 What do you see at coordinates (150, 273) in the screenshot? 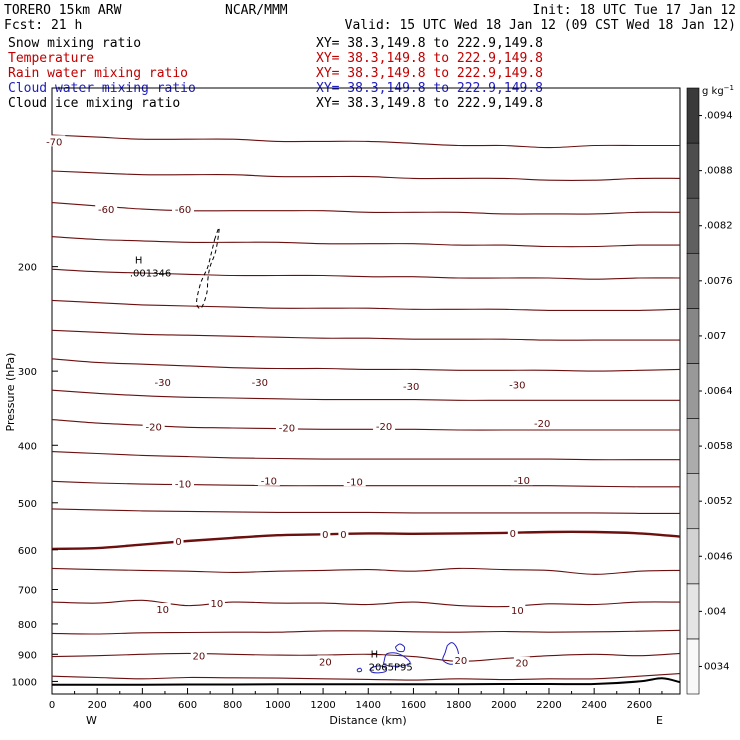
I see `snow-max-value: .001346` at bounding box center [150, 273].